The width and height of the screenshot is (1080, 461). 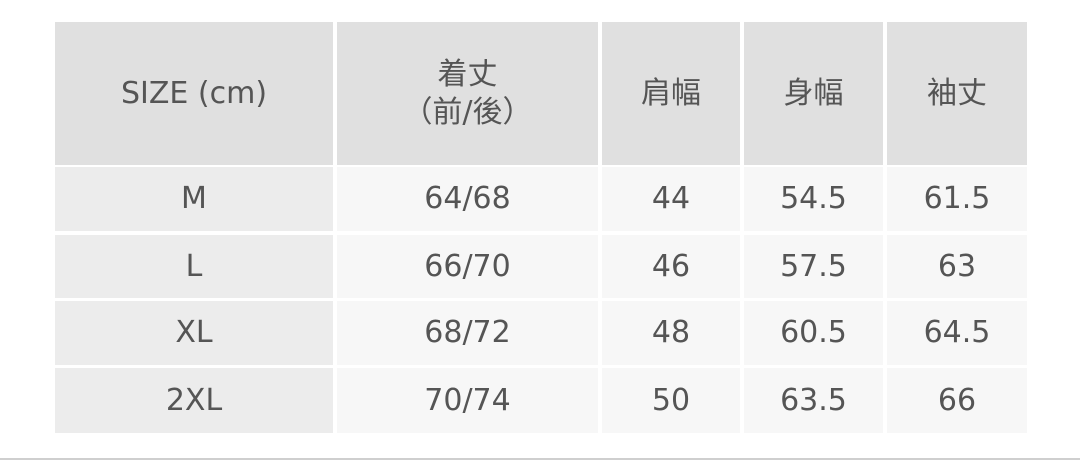 I want to click on cell-text: L, so click(x=194, y=266).